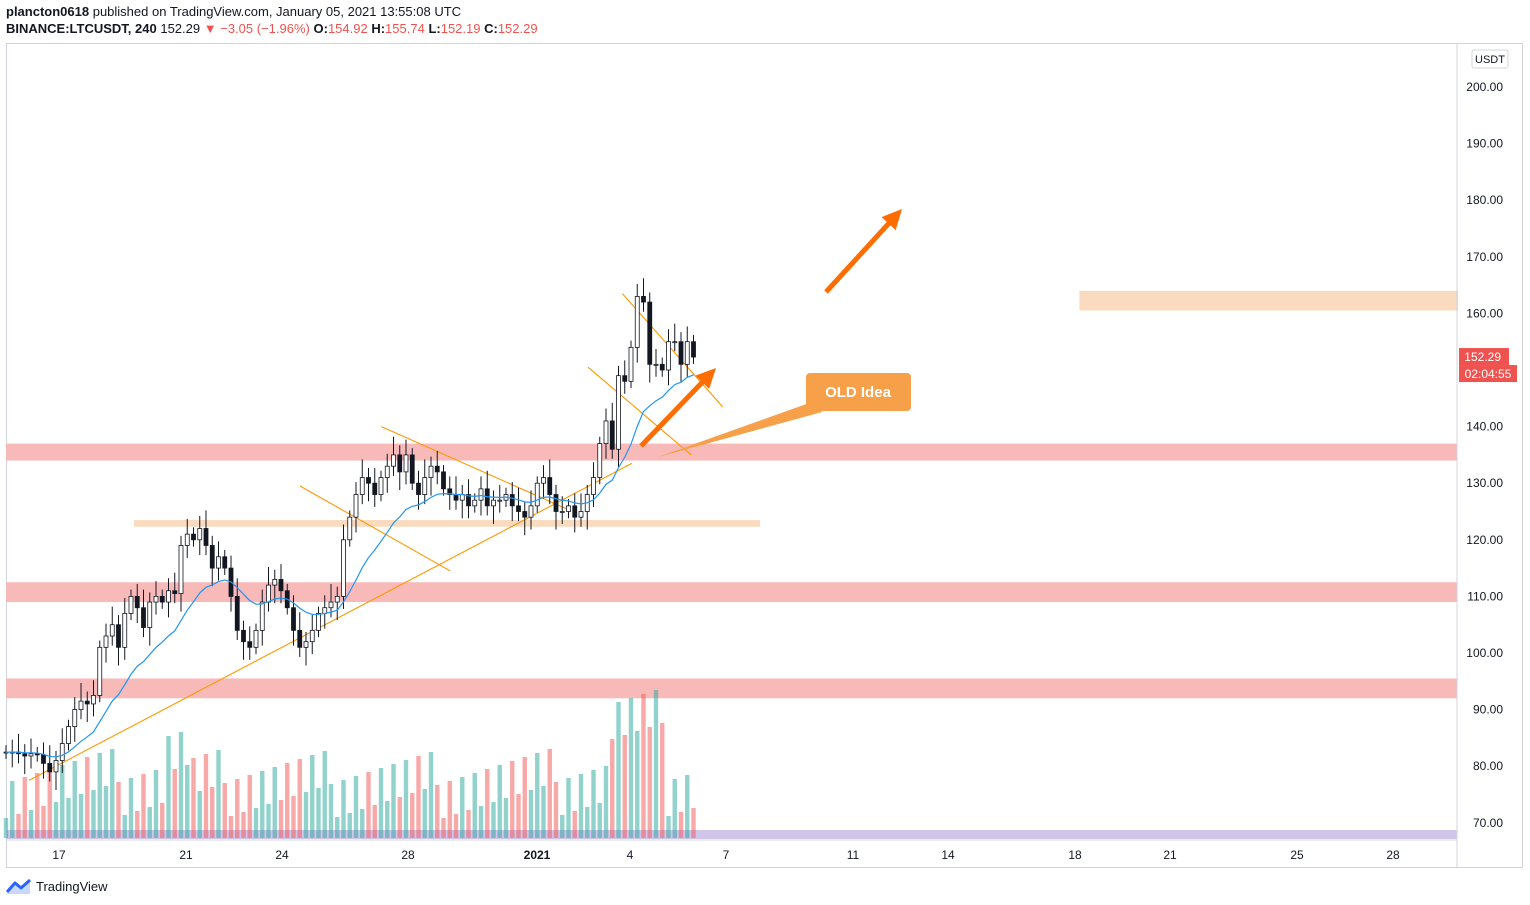 This screenshot has height=905, width=1530. I want to click on symbol-label: BINANCE:LTCUSDT, 240, so click(81, 28).